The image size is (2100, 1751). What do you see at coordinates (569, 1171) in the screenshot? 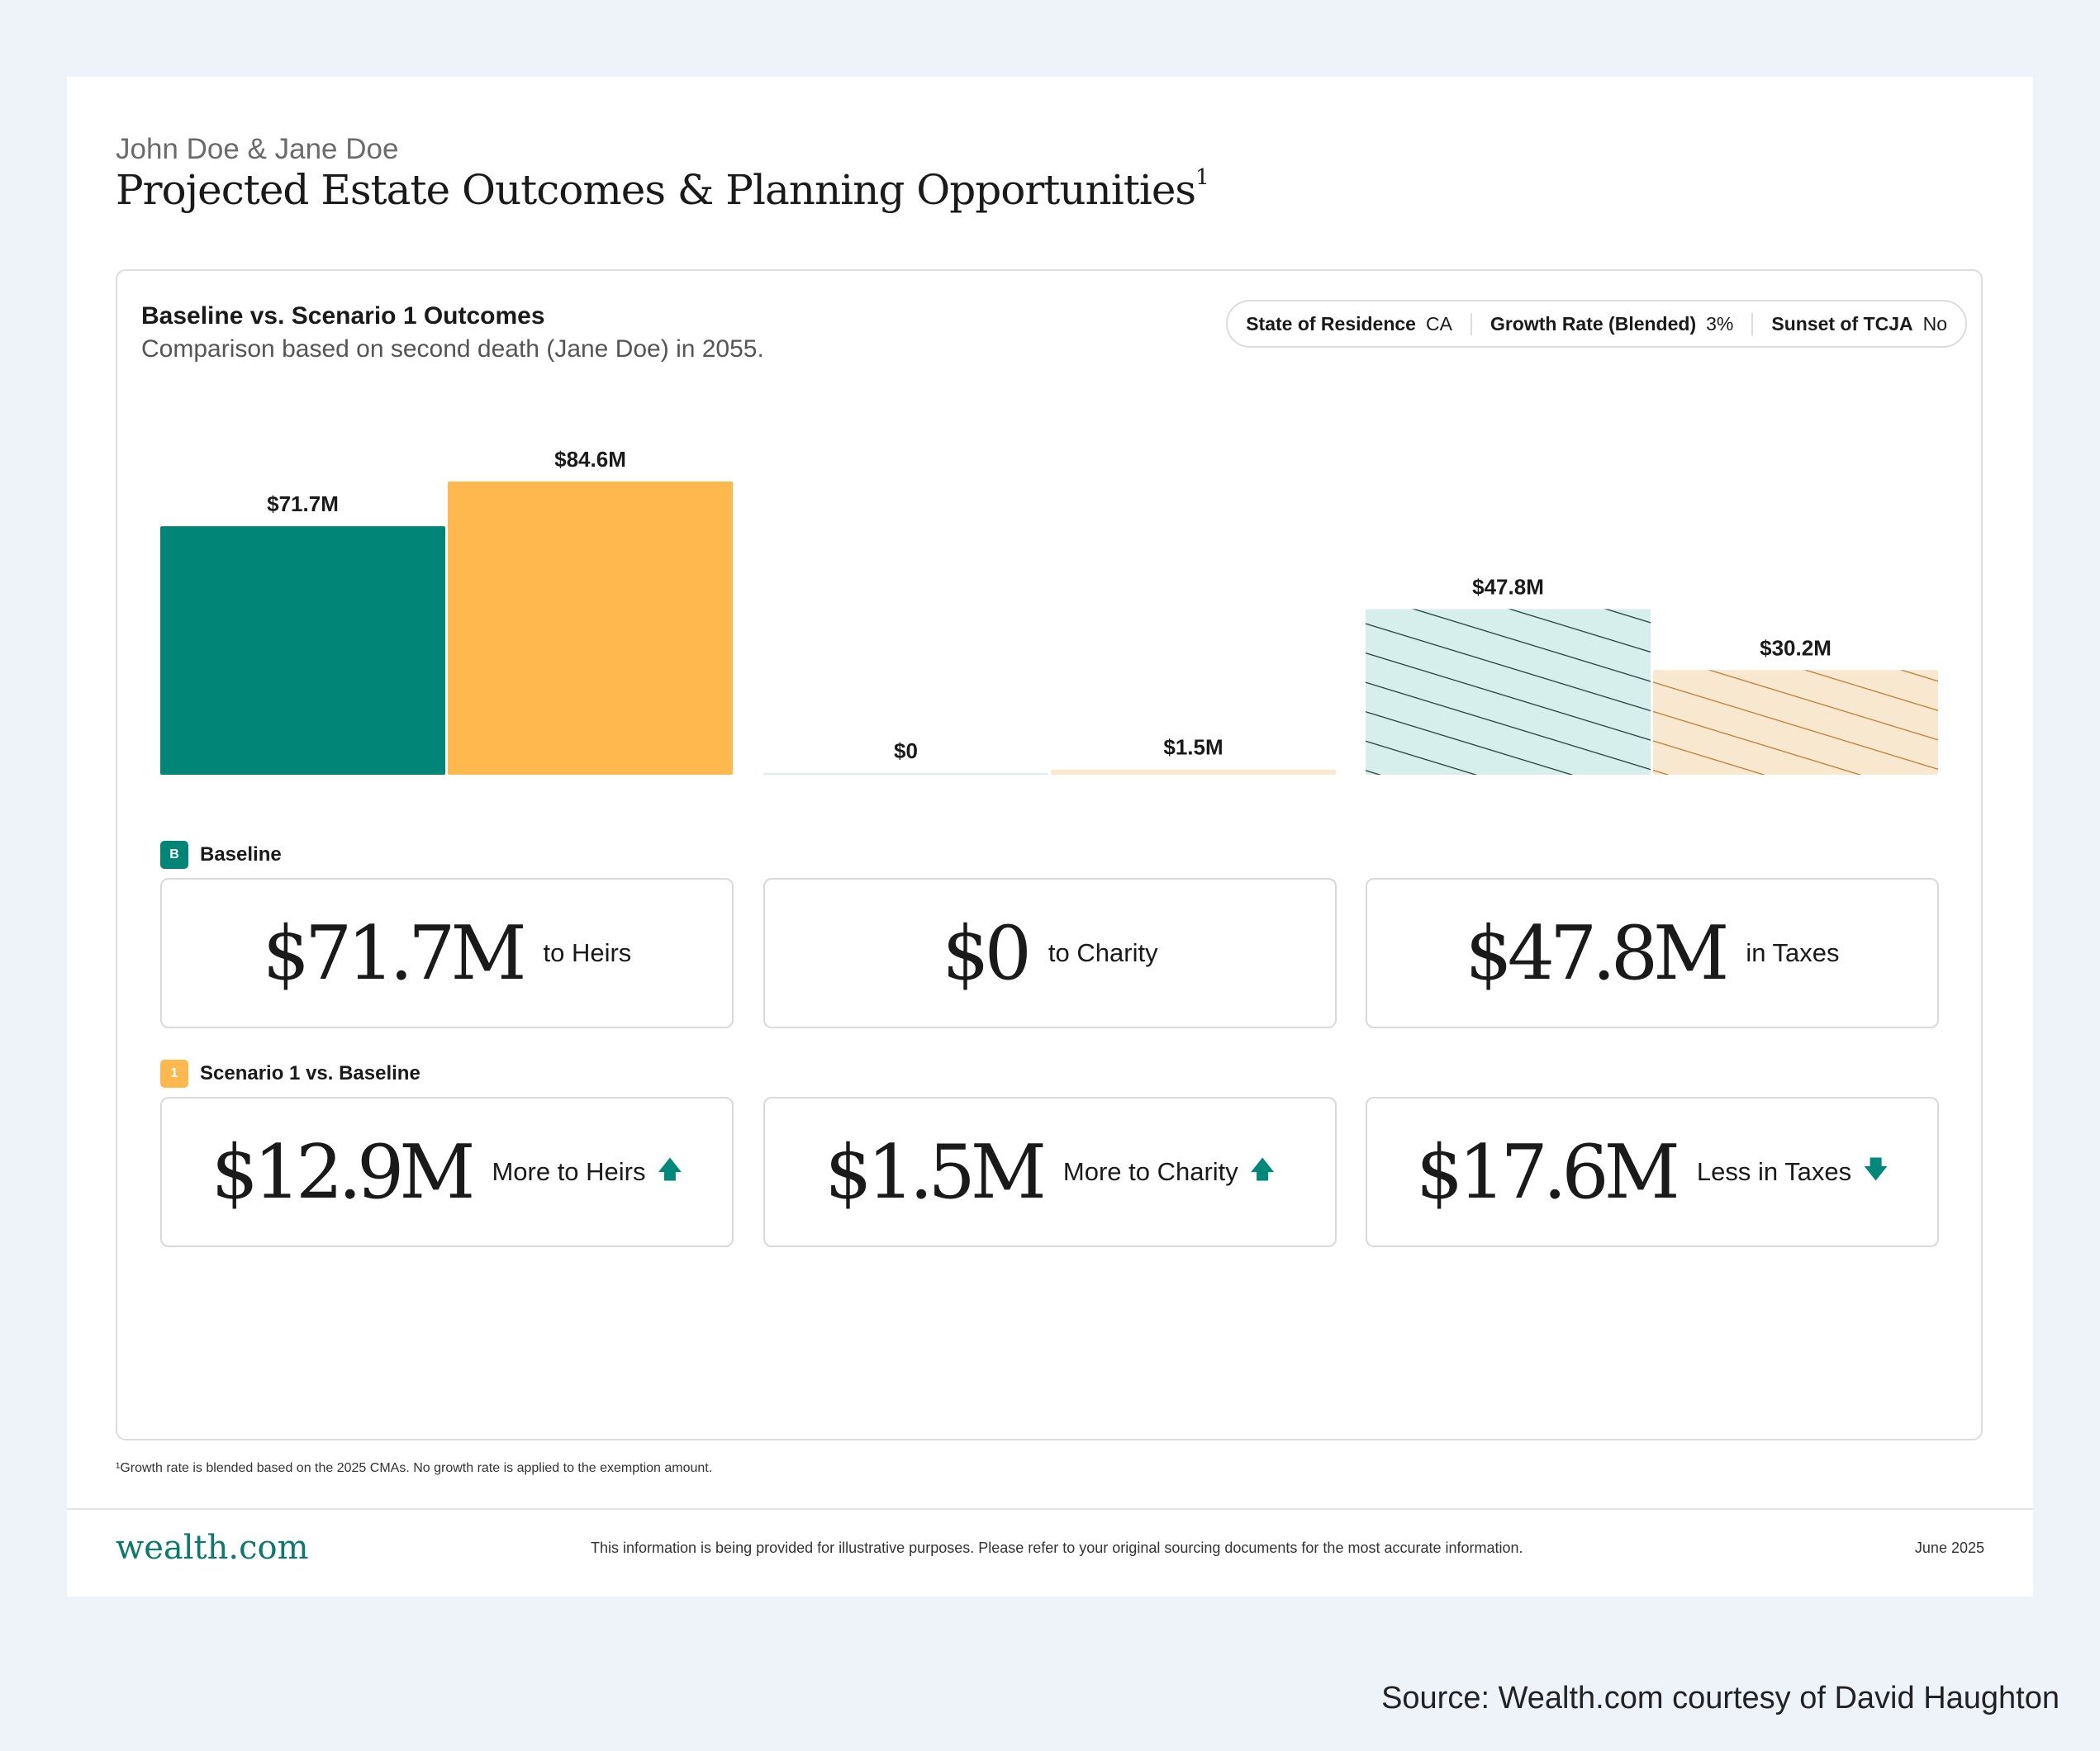
I see `card-desc: More to Heirs` at bounding box center [569, 1171].